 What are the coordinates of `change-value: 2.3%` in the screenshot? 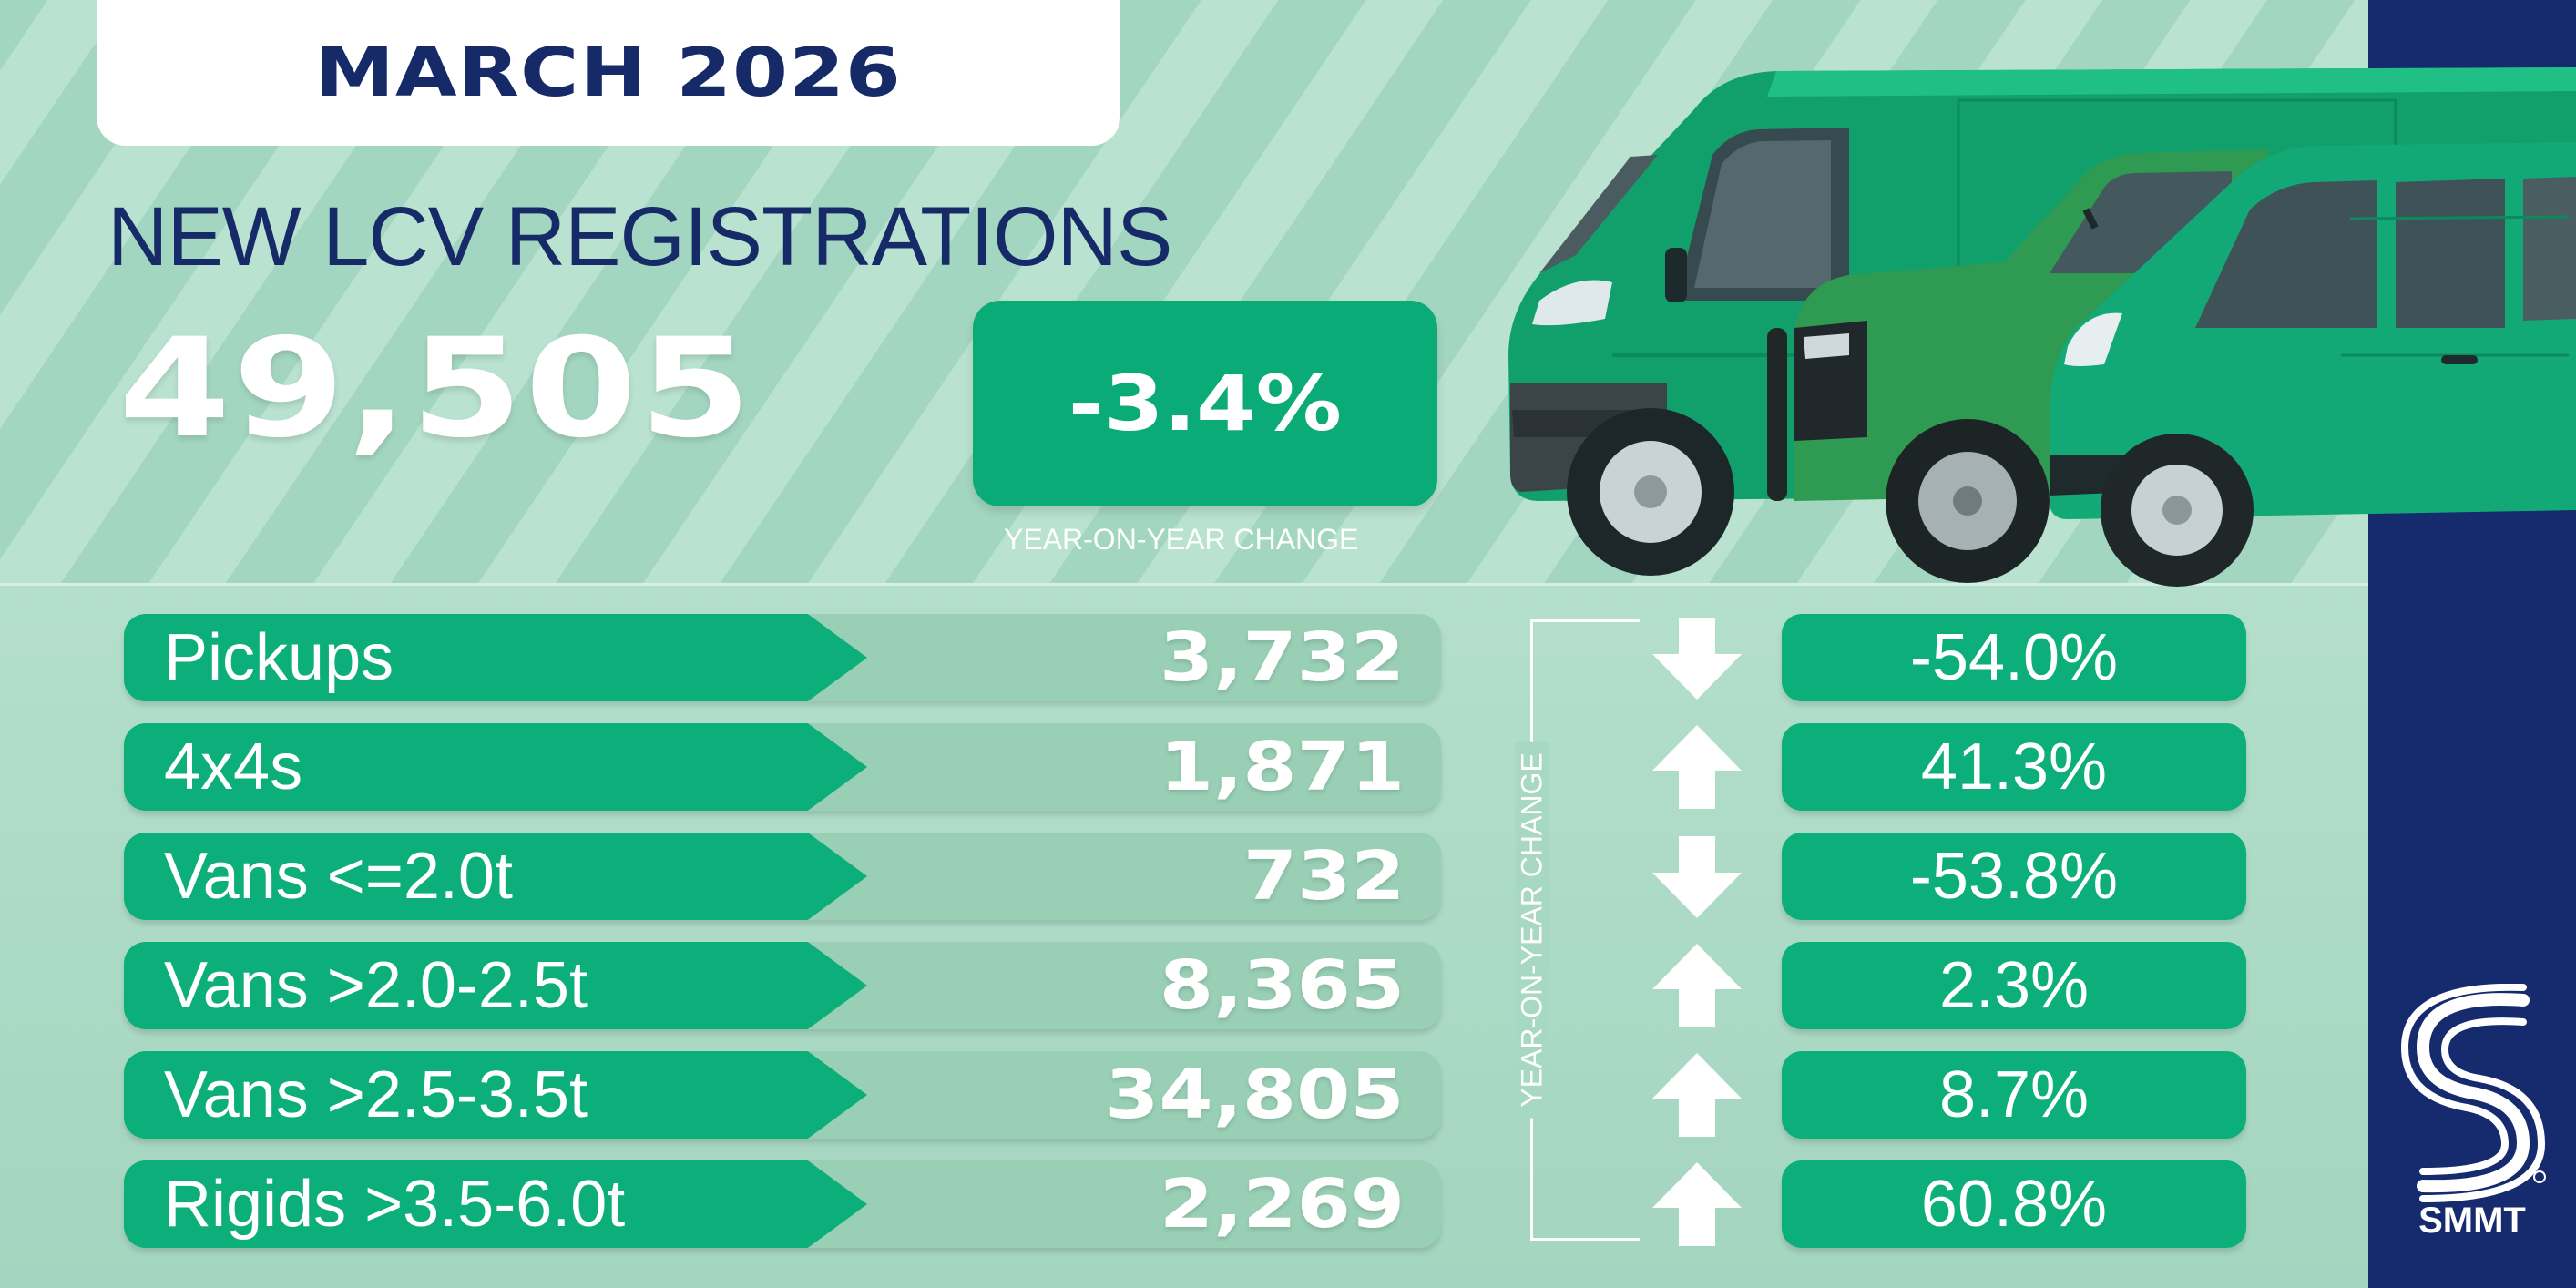 It's located at (2014, 986).